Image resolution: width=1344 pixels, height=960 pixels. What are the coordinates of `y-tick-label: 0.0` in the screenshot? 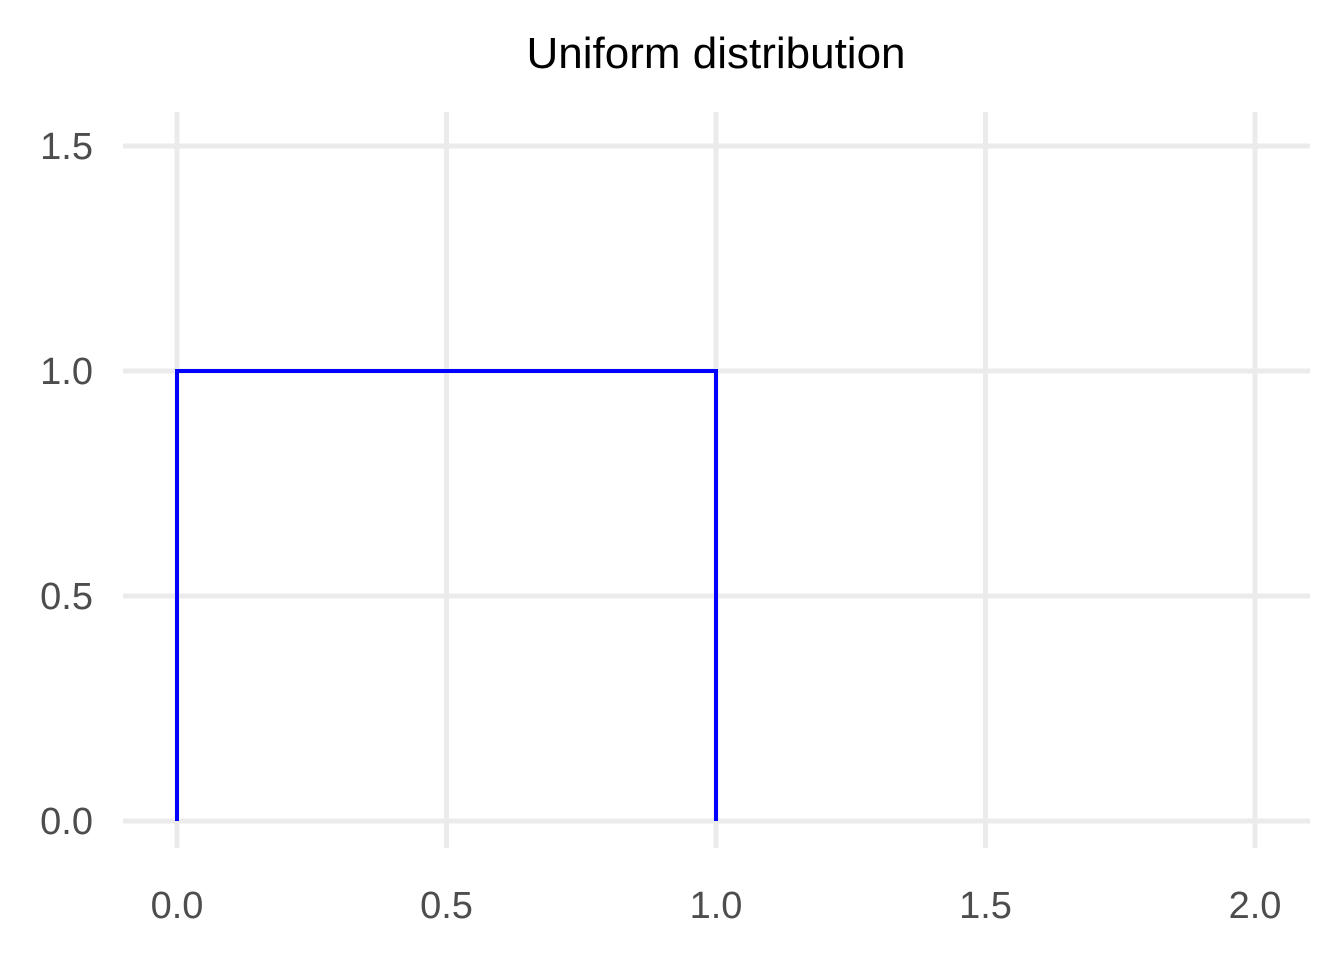 It's located at (66, 822).